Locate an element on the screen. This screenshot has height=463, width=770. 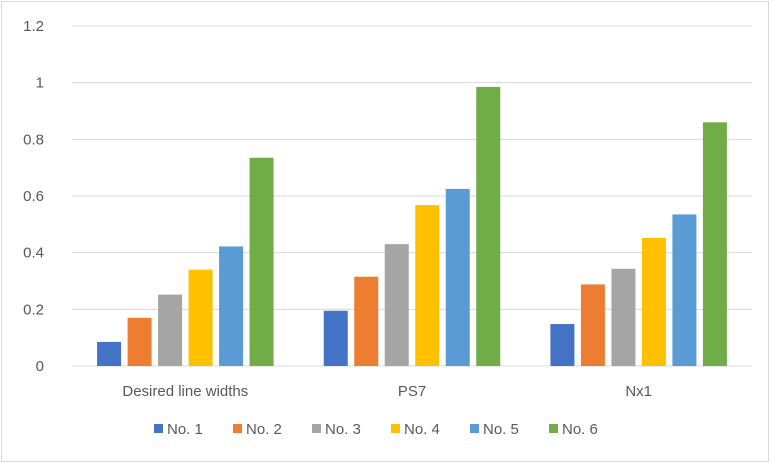
y-tick-label: 0.6 is located at coordinates (33, 196).